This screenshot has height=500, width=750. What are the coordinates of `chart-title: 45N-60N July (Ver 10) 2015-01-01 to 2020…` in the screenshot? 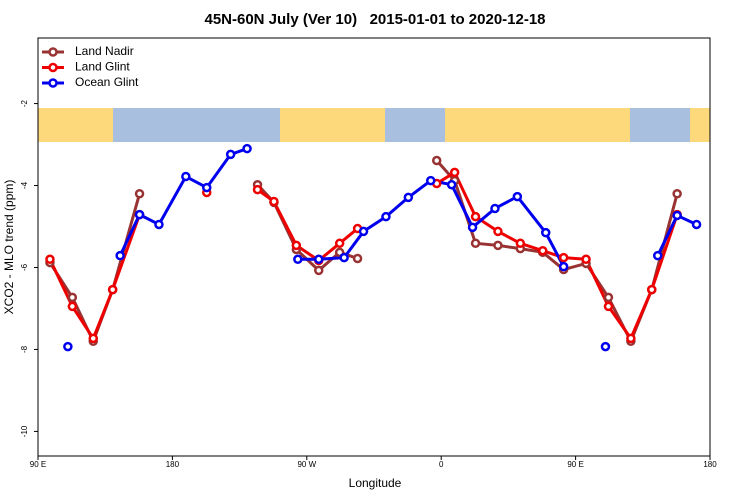 It's located at (374, 19).